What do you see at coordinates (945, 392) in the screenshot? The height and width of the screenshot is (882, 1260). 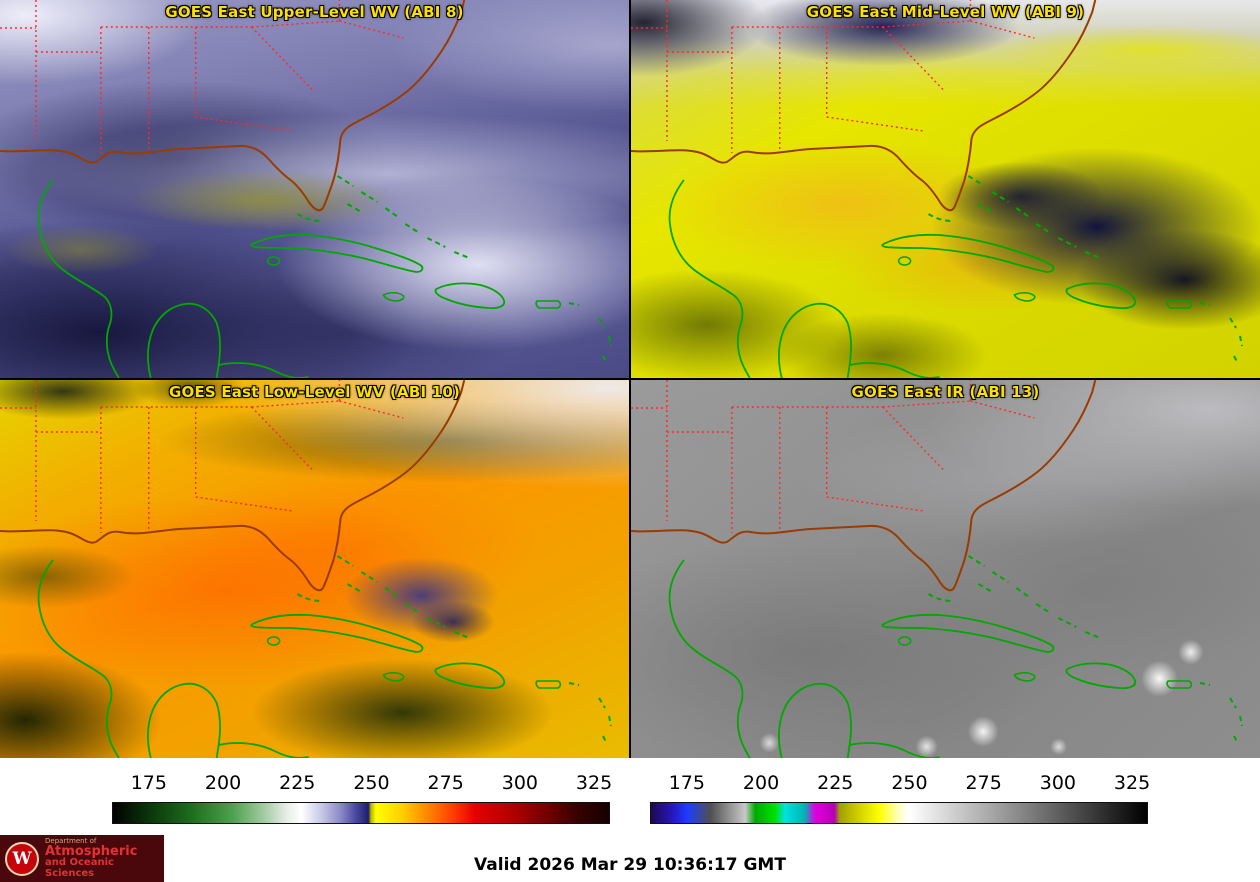 I see `panel-title-ir: GOES East IR (ABI 13)` at bounding box center [945, 392].